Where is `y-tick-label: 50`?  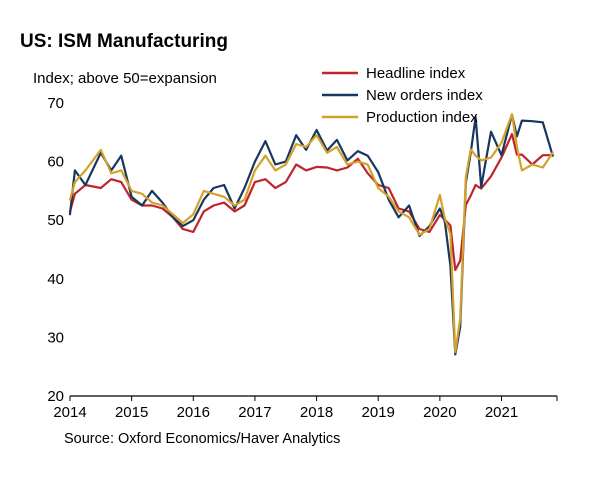
y-tick-label: 50 is located at coordinates (55, 220).